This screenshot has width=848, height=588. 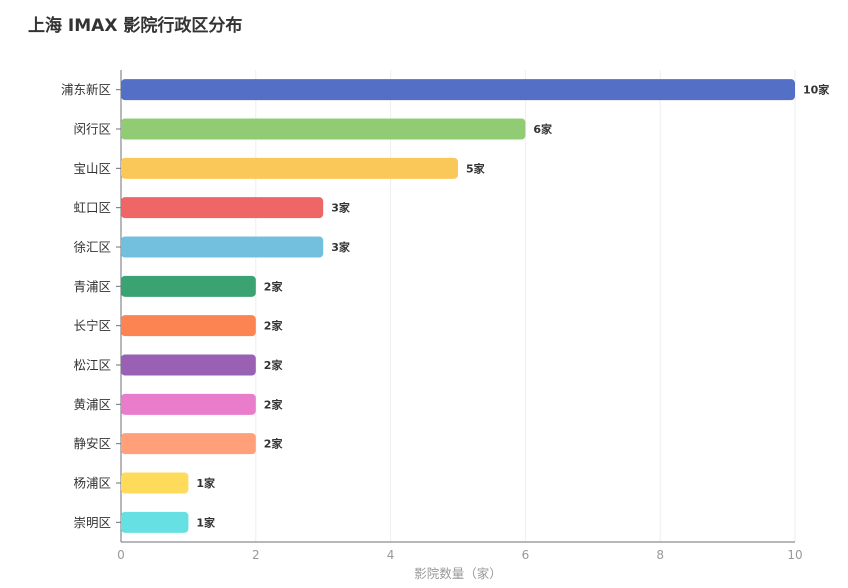 What do you see at coordinates (92, 247) in the screenshot?
I see `category-label-4: 徐汇区` at bounding box center [92, 247].